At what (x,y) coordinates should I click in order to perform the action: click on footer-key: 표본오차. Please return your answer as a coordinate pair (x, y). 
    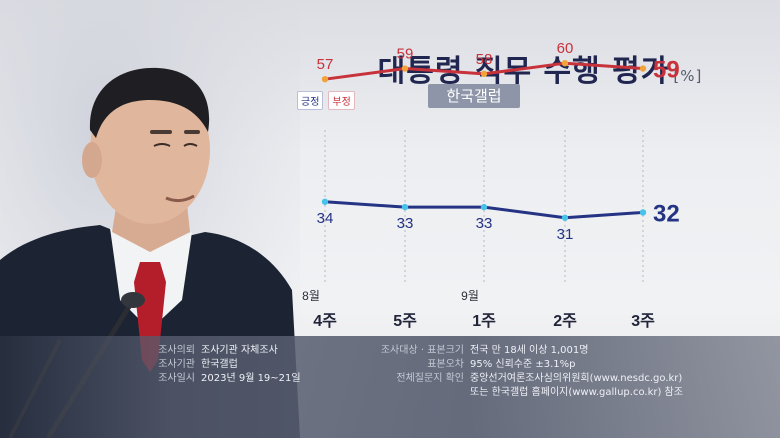
    Looking at the image, I should click on (445, 364).